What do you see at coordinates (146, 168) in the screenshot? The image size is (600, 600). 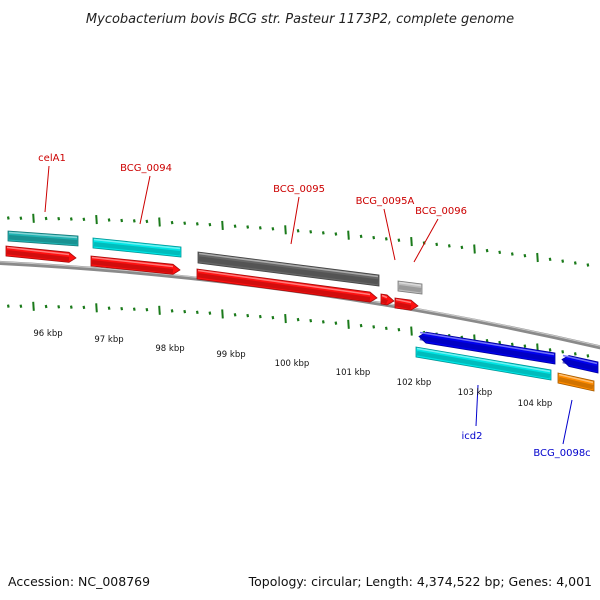 I see `gene-label-text: BCG_0094` at bounding box center [146, 168].